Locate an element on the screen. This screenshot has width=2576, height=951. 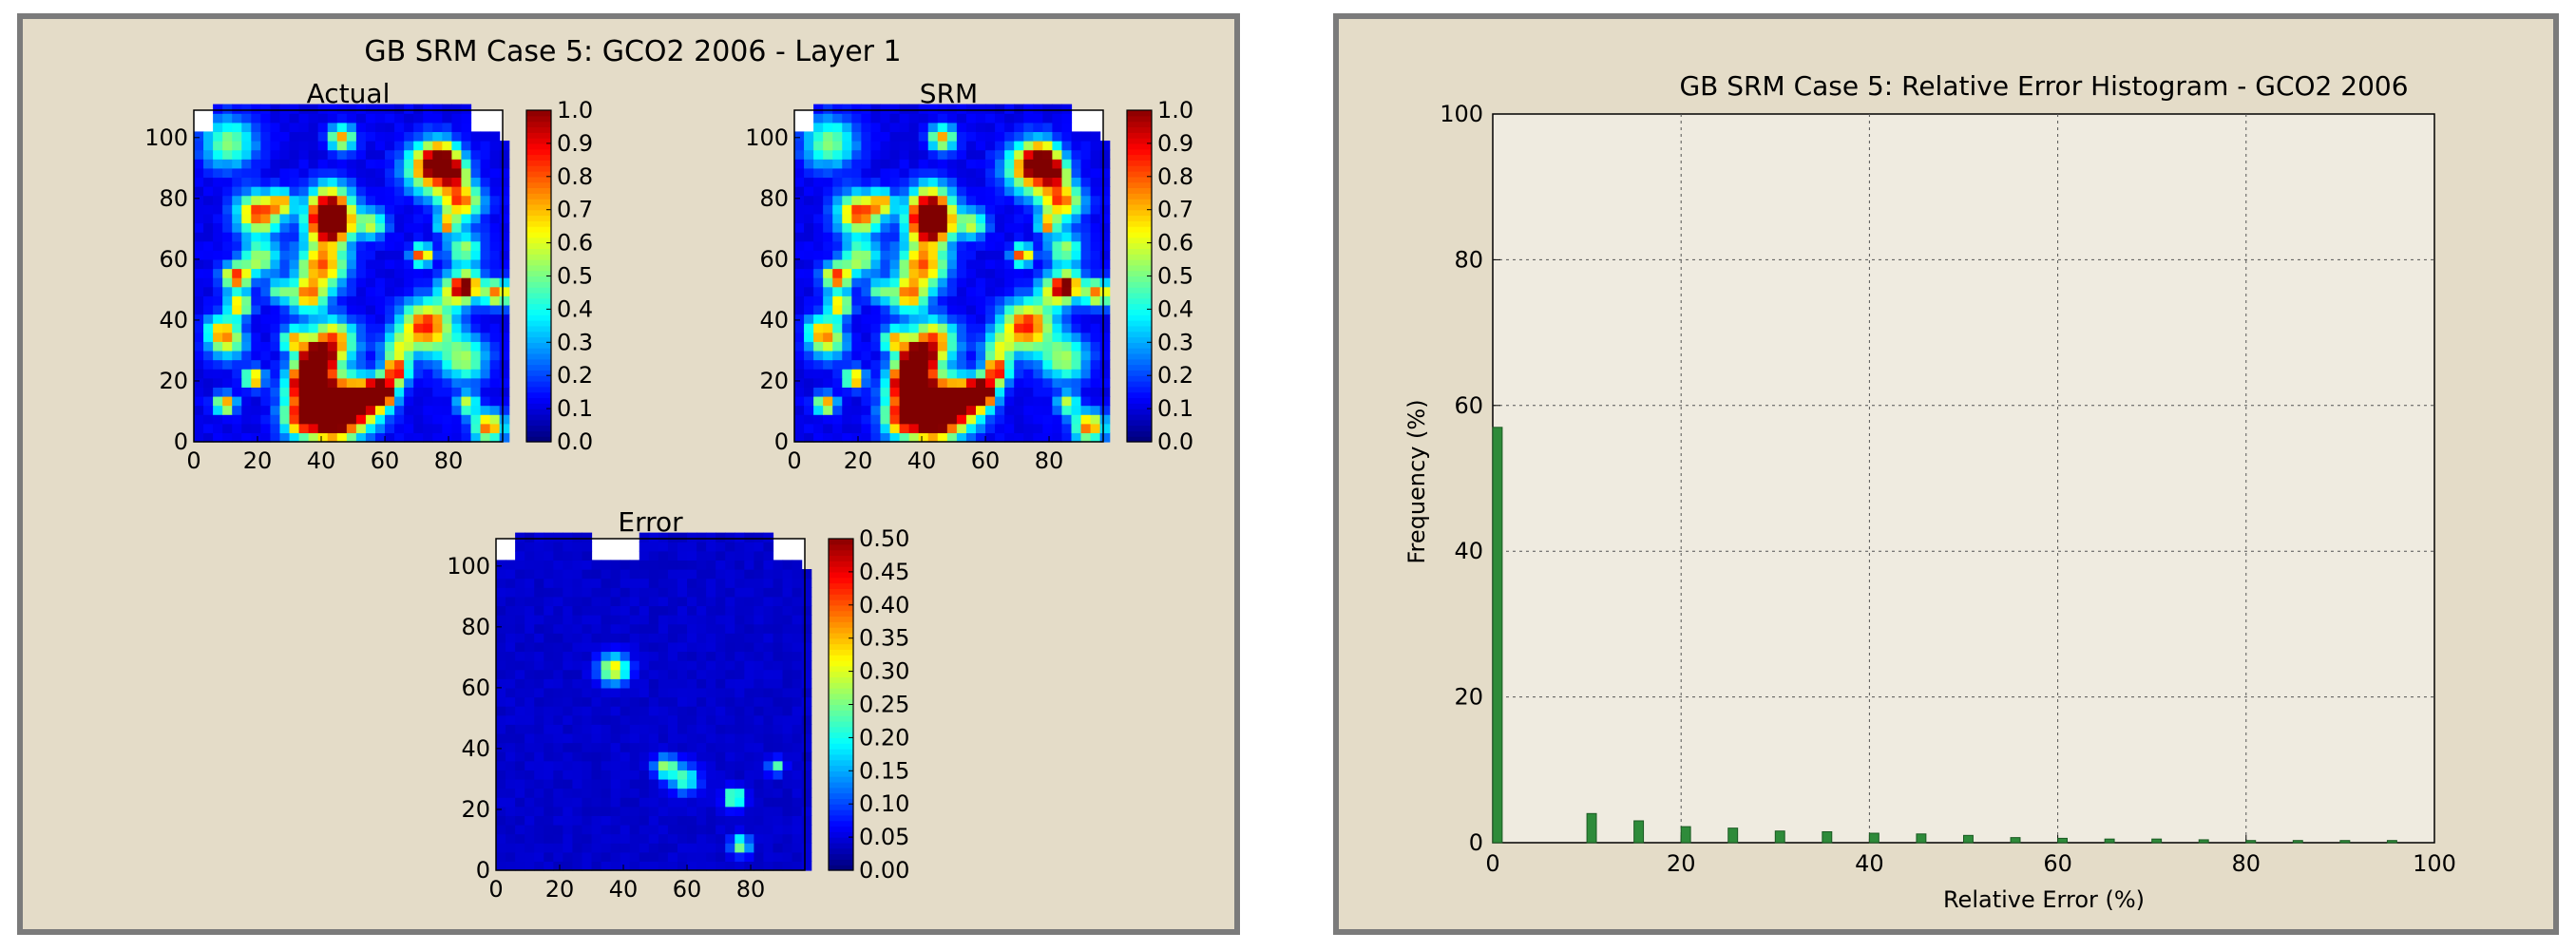
y-tick-label: 60 is located at coordinates (475, 688).